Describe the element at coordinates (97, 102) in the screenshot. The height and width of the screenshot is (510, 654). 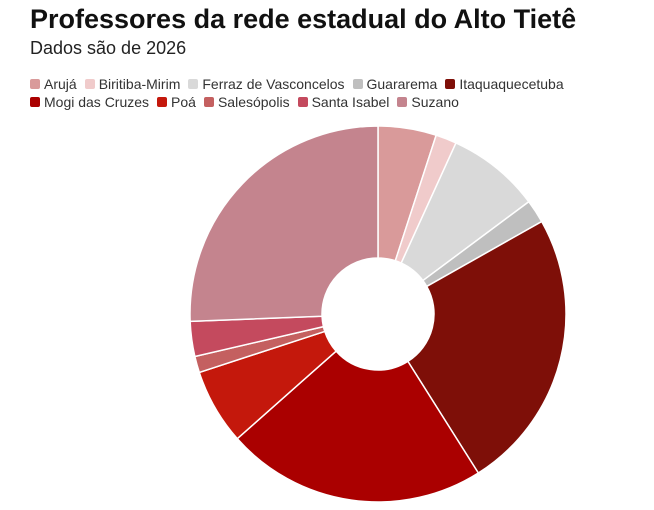
I see `legend-label: Mogi das Cruzes` at that location.